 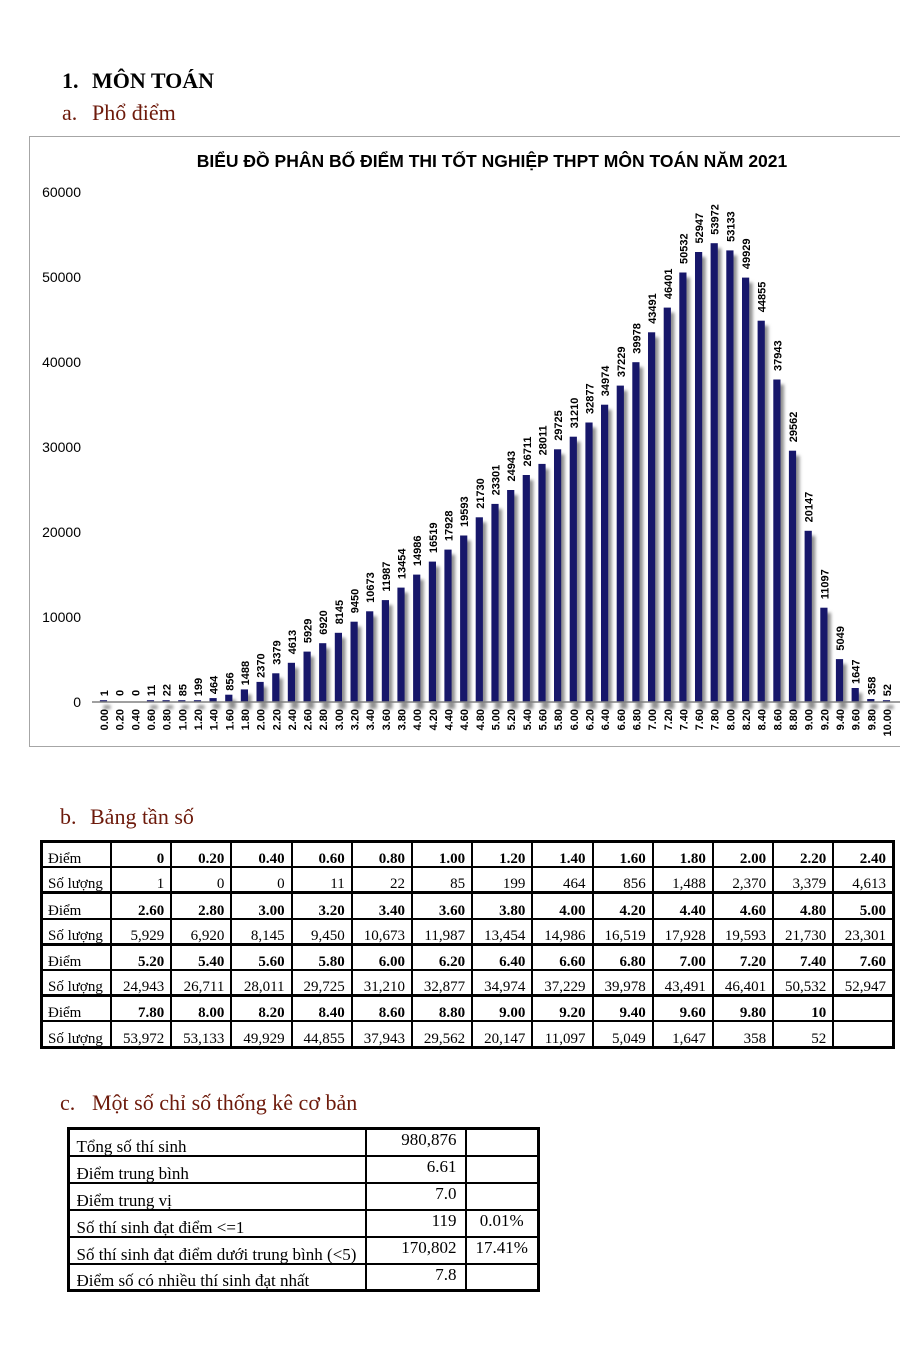 What do you see at coordinates (653, 719) in the screenshot?
I see `svg-text: 7.00` at bounding box center [653, 719].